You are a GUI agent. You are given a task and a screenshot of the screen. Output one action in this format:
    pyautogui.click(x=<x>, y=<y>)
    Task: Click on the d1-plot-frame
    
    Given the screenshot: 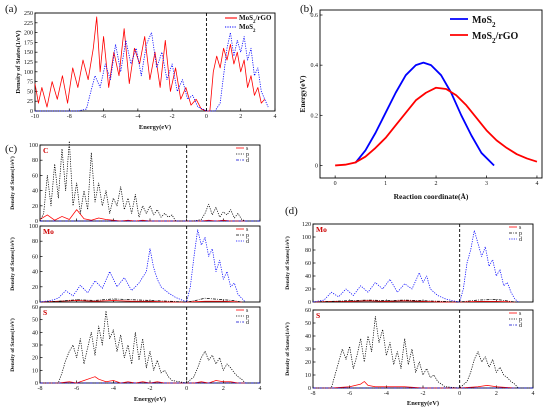 What is the action you would take?
    pyautogui.click(x=423, y=263)
    